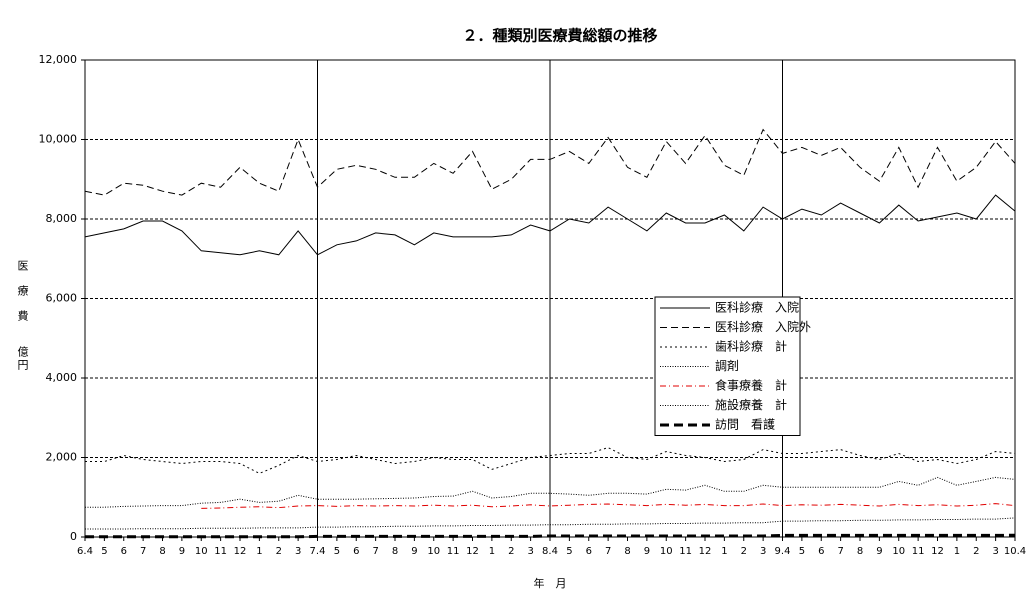 The height and width of the screenshot is (602, 1034). What do you see at coordinates (62, 298) in the screenshot?
I see `y-tick-label: 6,000` at bounding box center [62, 298].